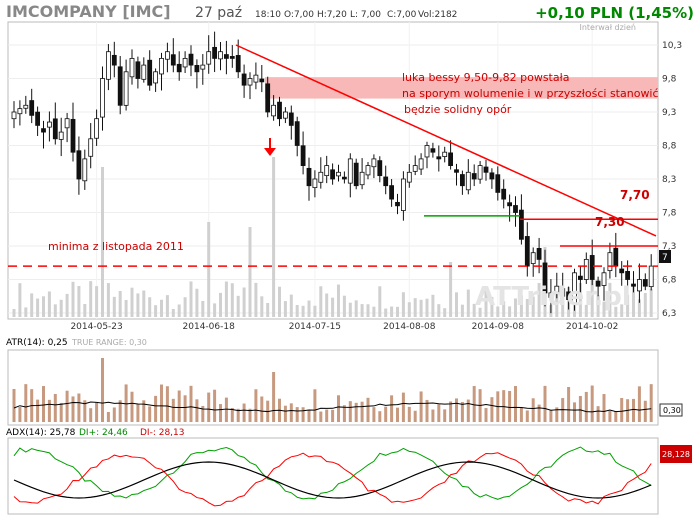  I want to click on x-tick-label: 2014-07-15, so click(315, 327).